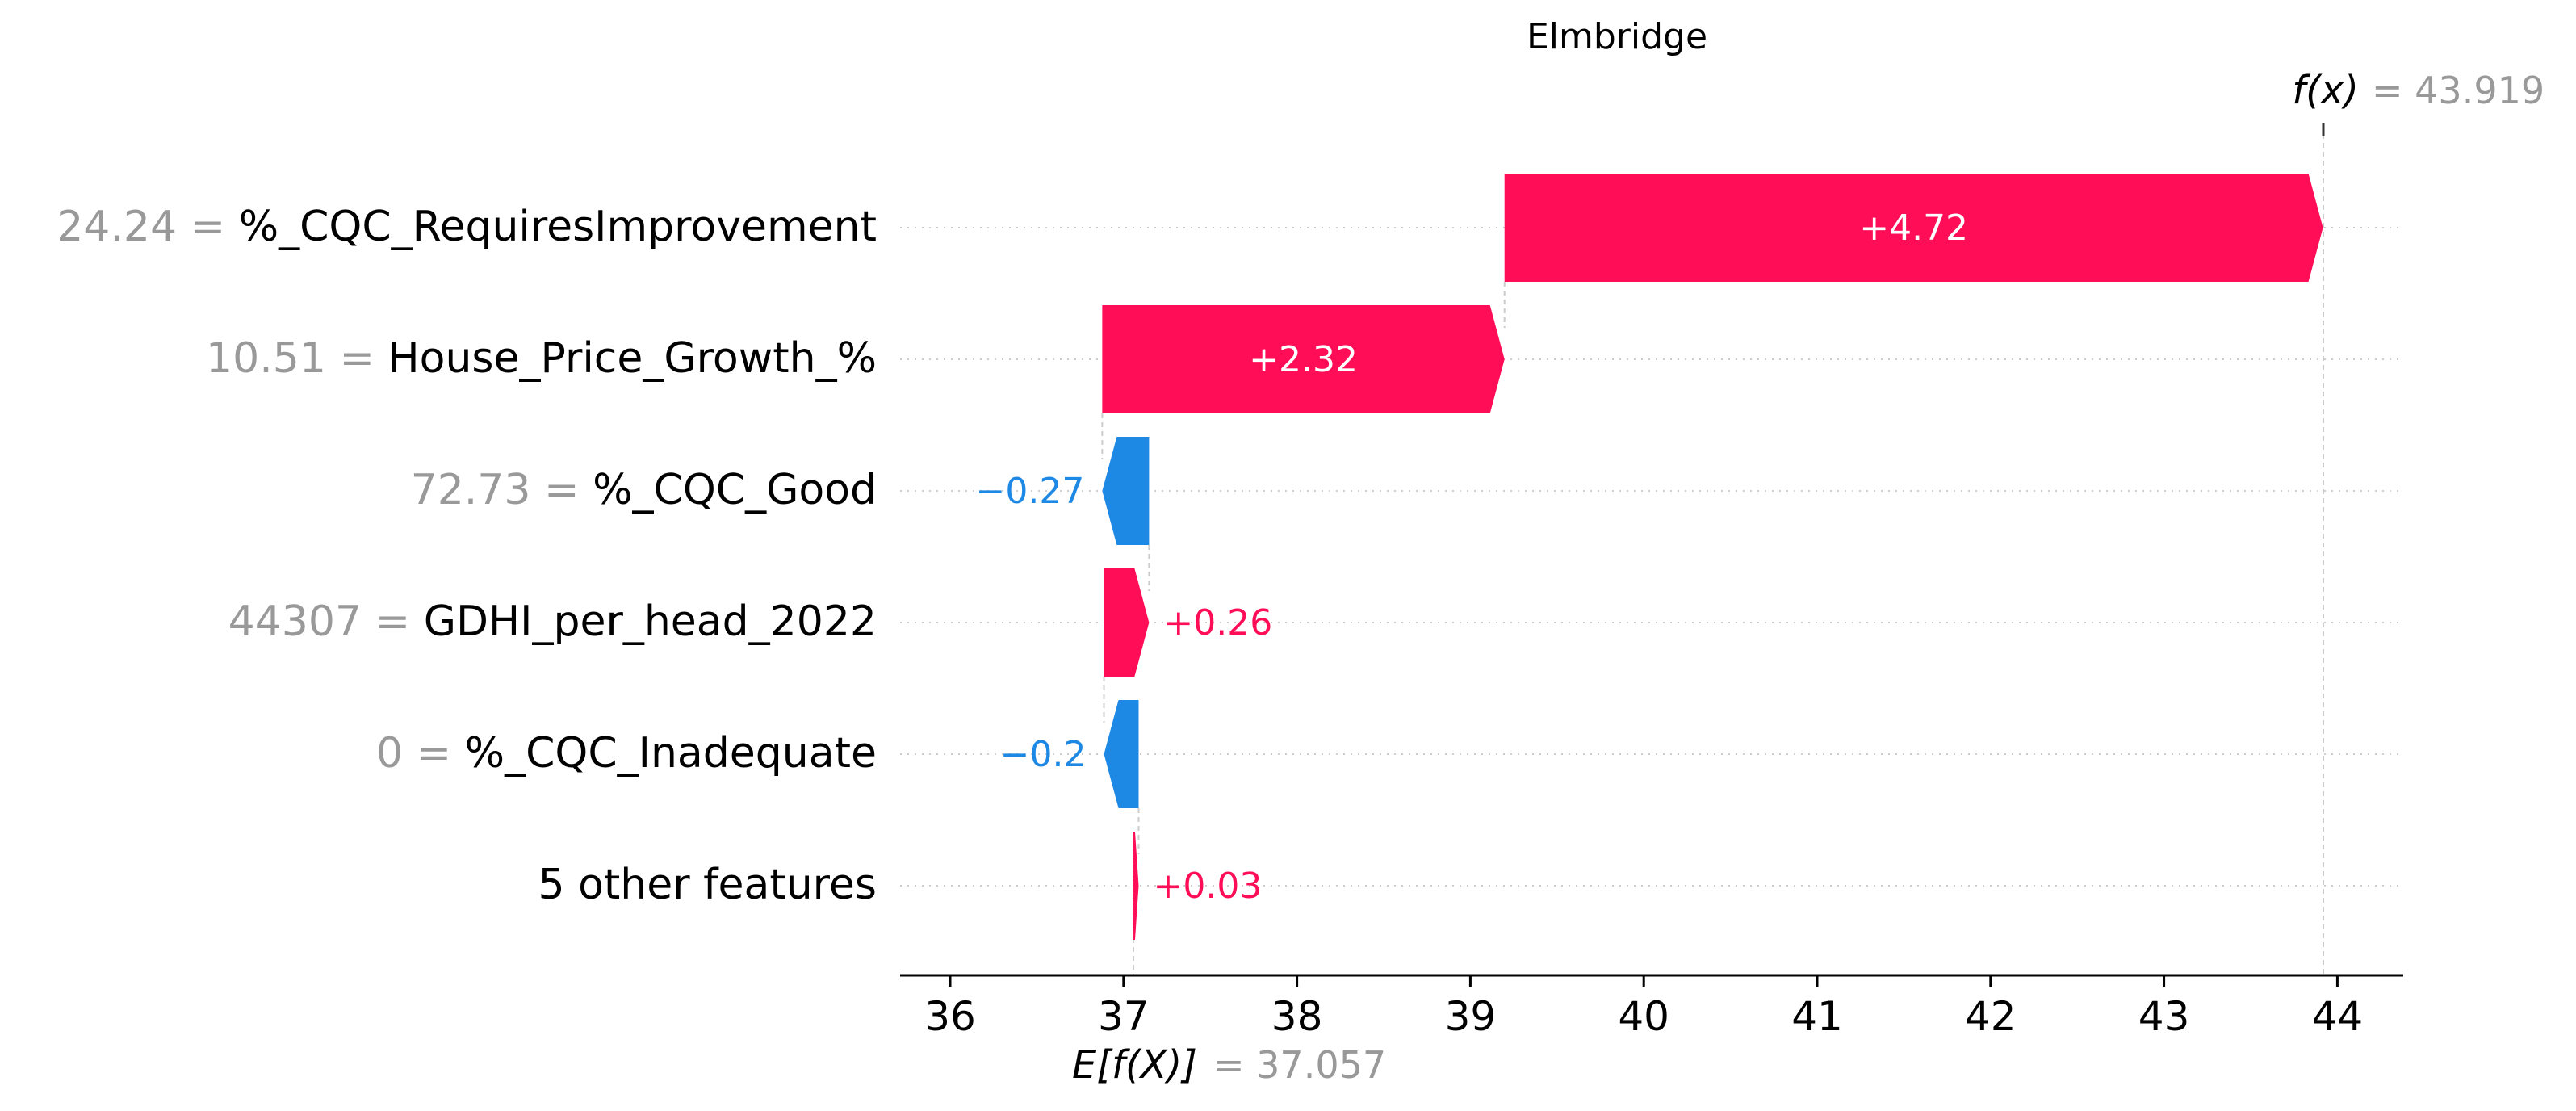 Image resolution: width=2576 pixels, height=1111 pixels. What do you see at coordinates (1299, 1065) in the screenshot?
I see `base-value-text: = 37.057` at bounding box center [1299, 1065].